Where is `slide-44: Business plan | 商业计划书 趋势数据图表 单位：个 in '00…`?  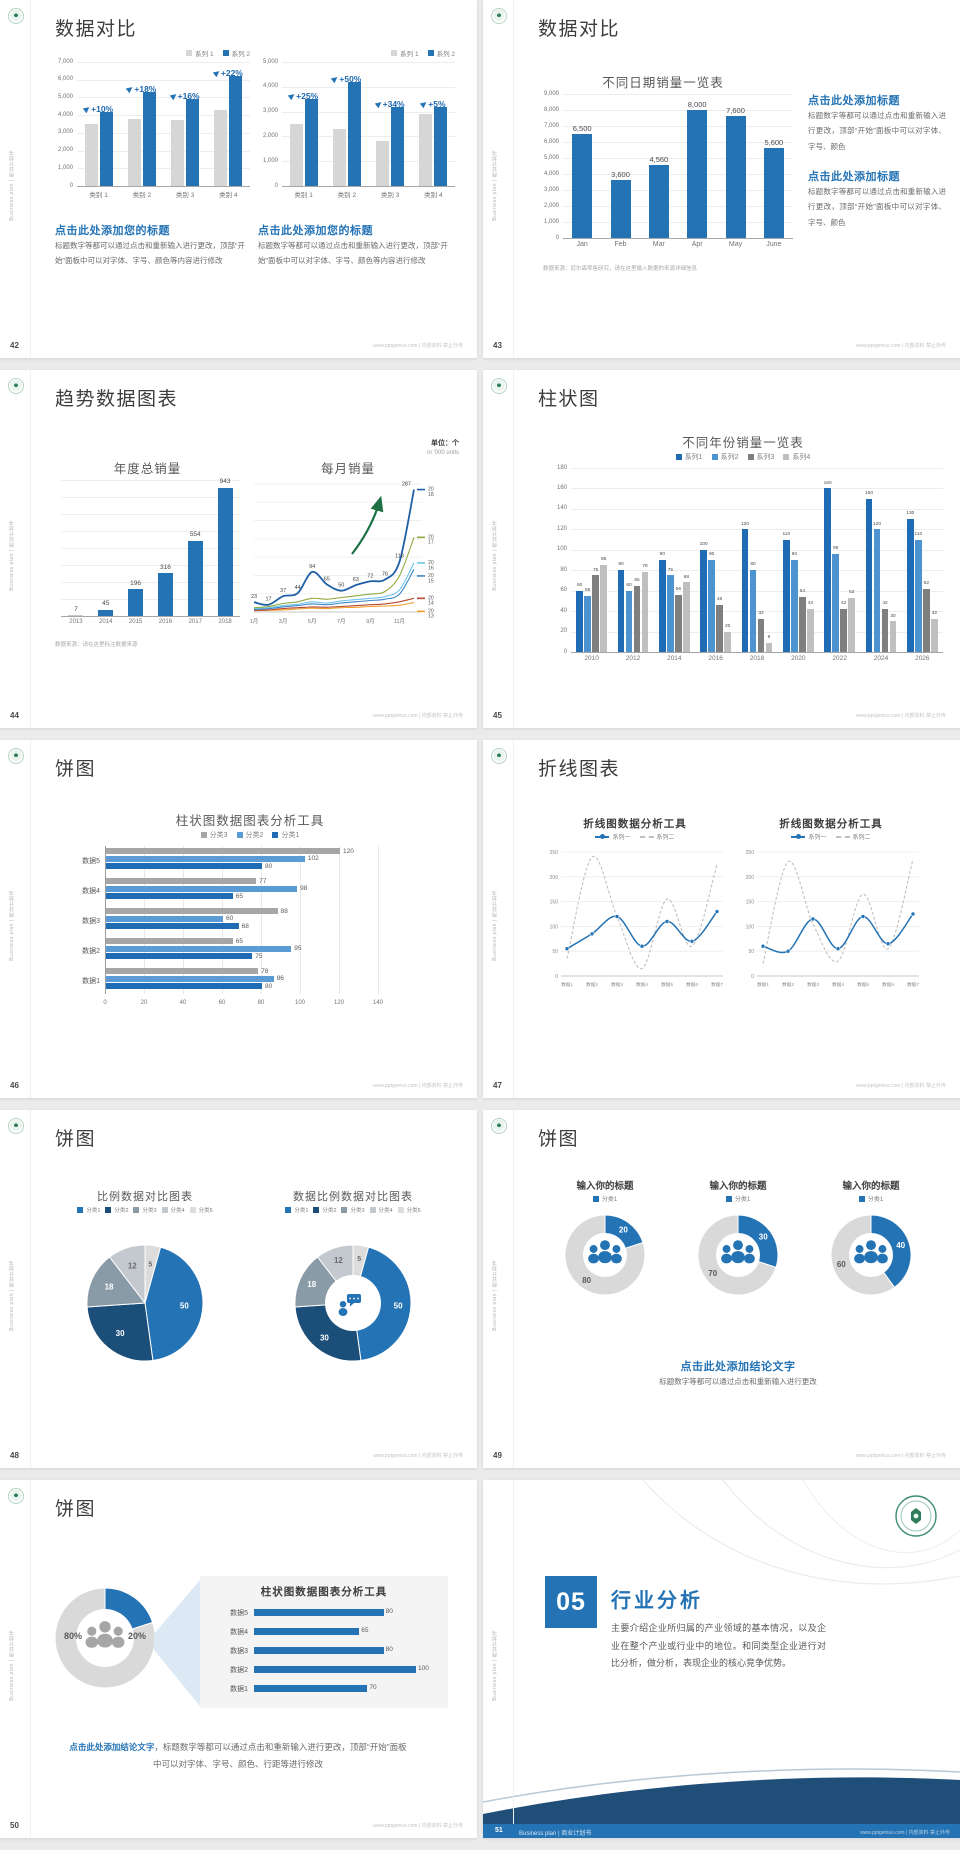
slide-44: Business plan | 商业计划书 趋势数据图表 单位：个 in '00… is located at coordinates (238, 549).